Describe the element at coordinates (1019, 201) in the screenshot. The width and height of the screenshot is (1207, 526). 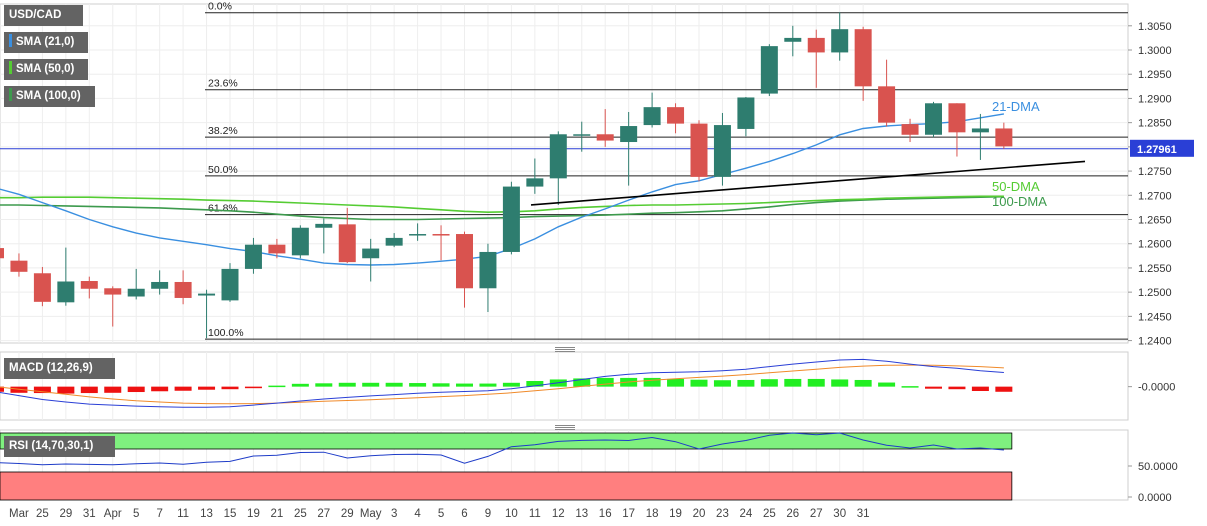
I see `sma100-annotation: 100-DMA` at that location.